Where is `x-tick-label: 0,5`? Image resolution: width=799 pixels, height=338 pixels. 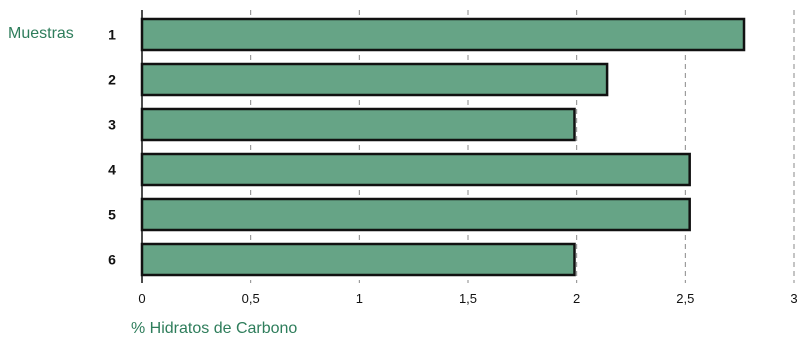
x-tick-label: 0,5 is located at coordinates (251, 298).